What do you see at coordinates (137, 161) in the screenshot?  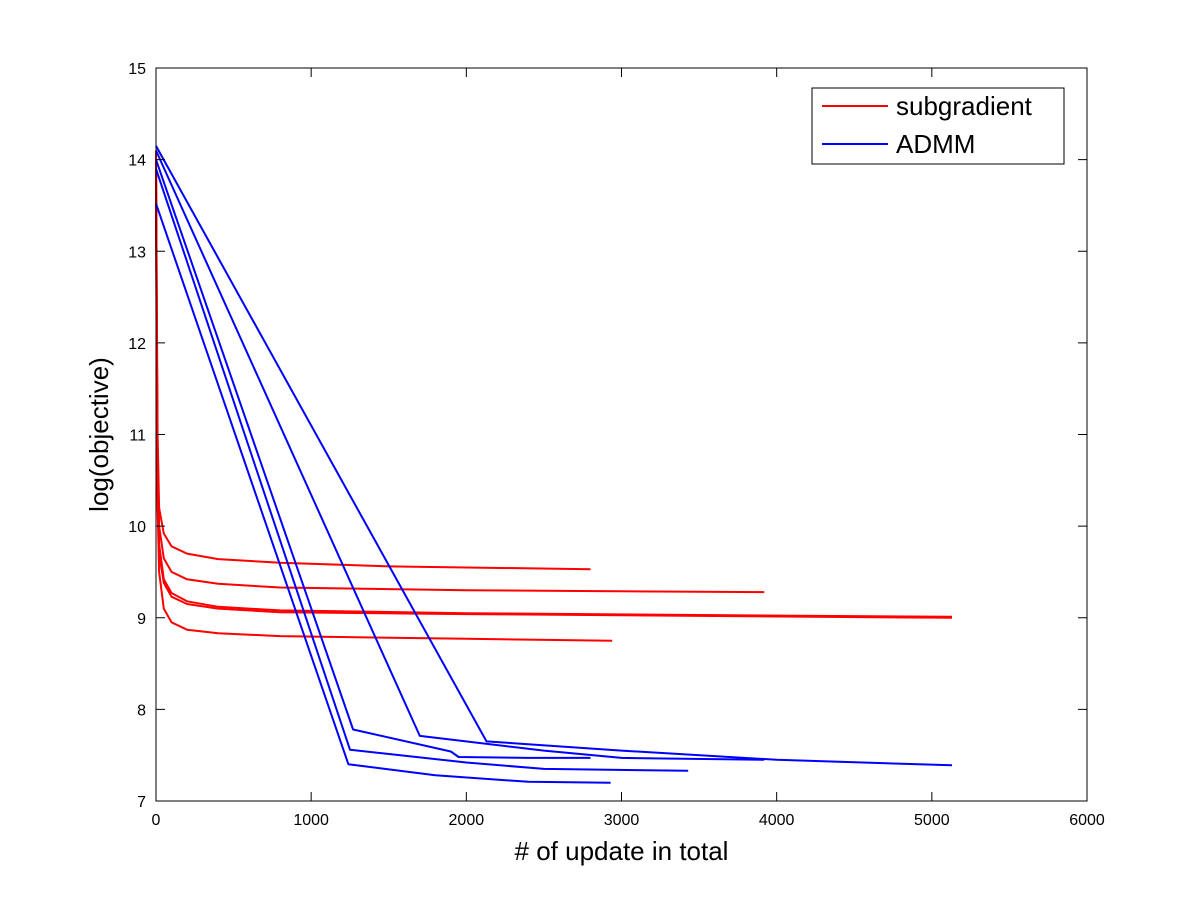 I see `y-tick-label: 14` at bounding box center [137, 161].